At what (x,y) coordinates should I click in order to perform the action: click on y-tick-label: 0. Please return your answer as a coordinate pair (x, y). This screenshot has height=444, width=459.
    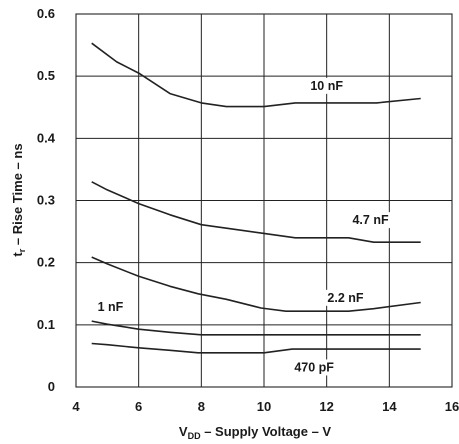
    Looking at the image, I should click on (51, 386).